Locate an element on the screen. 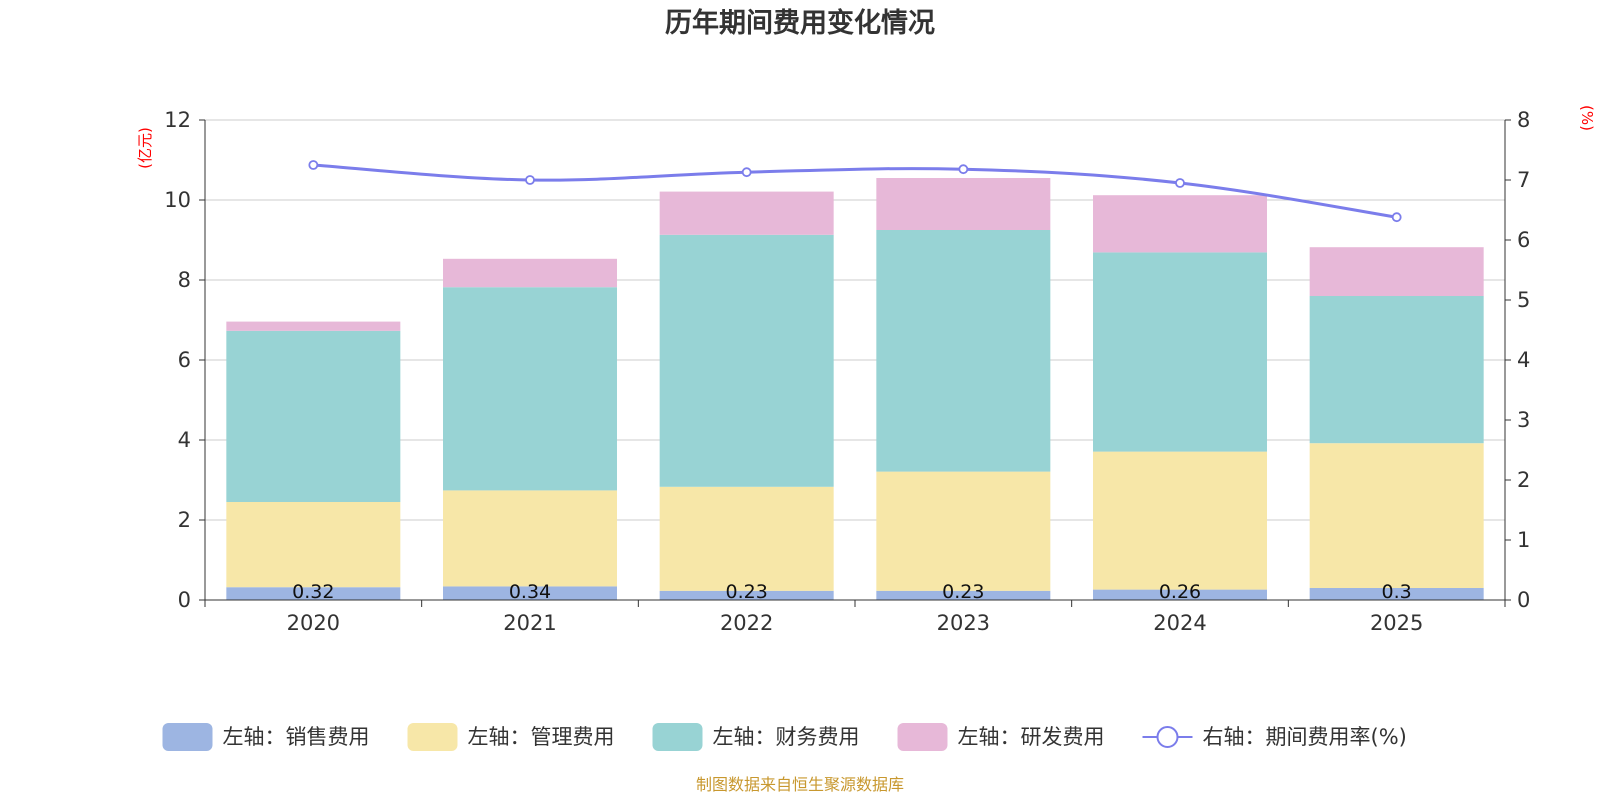  rate-line-path is located at coordinates (855, 191).